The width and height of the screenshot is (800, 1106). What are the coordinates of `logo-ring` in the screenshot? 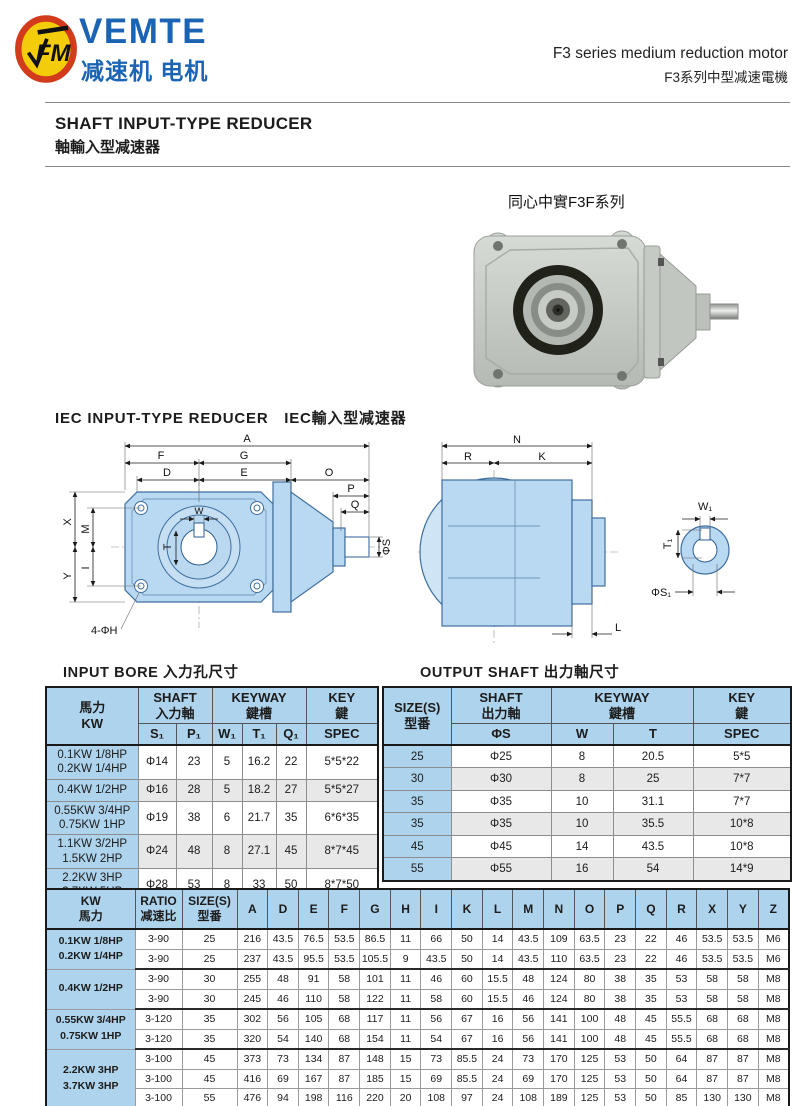 It's located at (46, 49).